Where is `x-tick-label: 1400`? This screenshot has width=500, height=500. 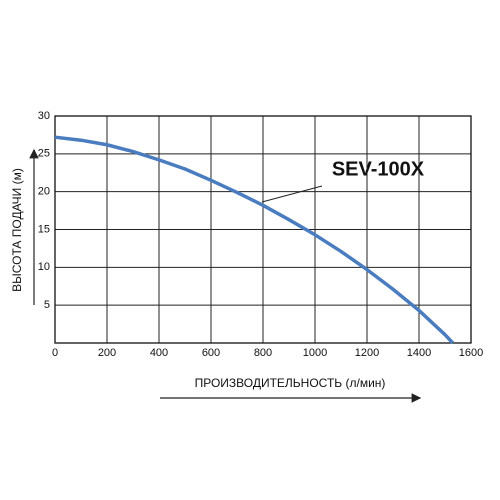
x-tick-label: 1400 is located at coordinates (419, 353).